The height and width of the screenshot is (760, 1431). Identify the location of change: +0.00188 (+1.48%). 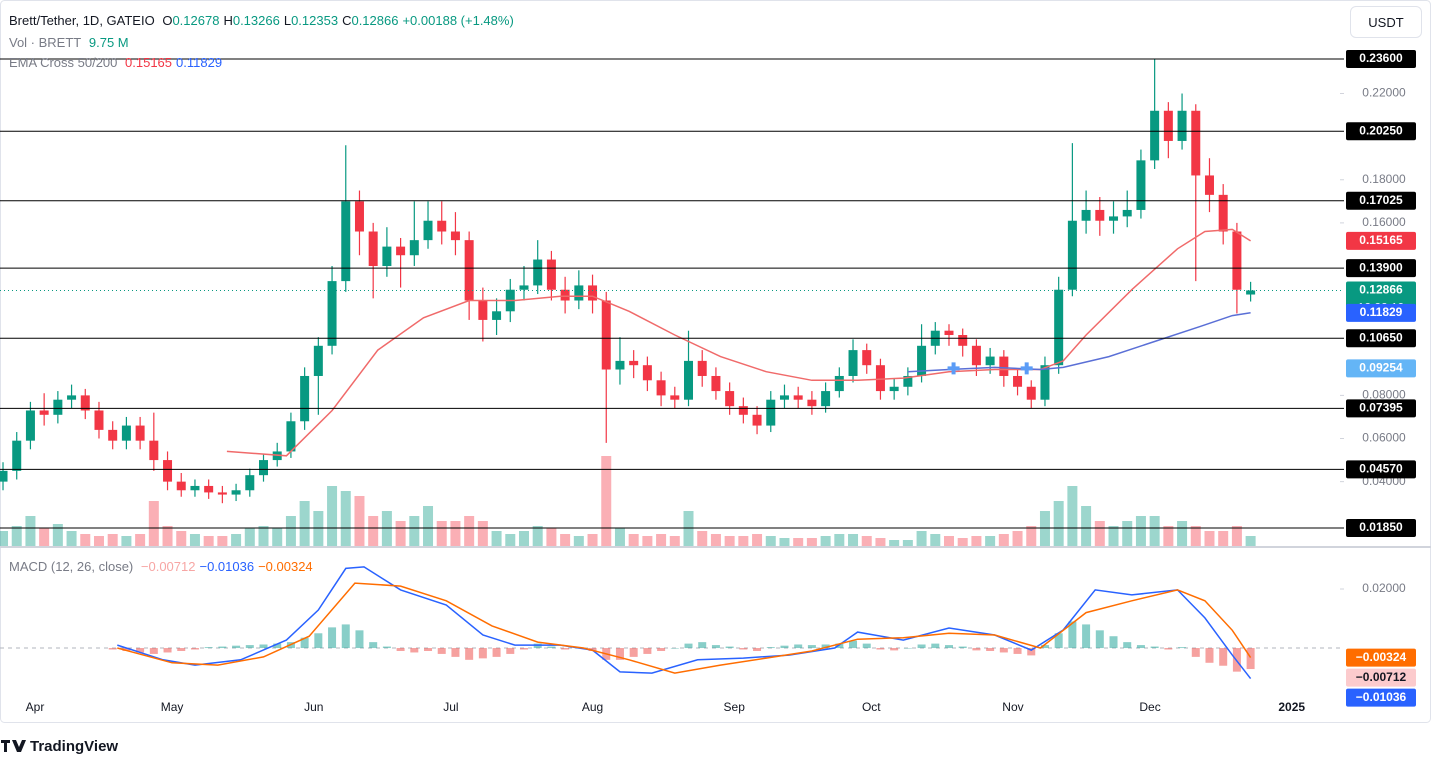
(458, 20).